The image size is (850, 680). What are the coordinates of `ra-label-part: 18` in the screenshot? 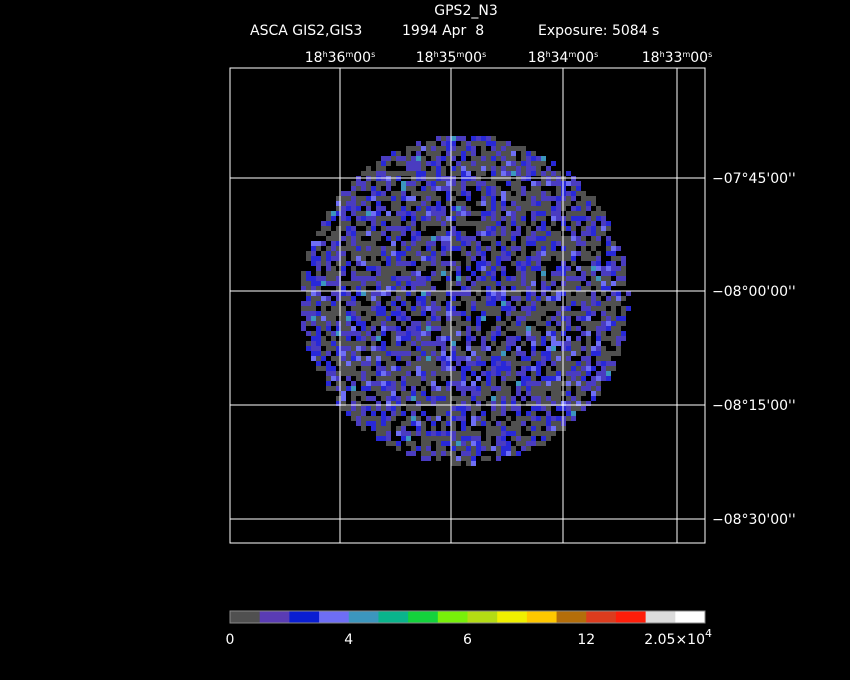 It's located at (651, 58).